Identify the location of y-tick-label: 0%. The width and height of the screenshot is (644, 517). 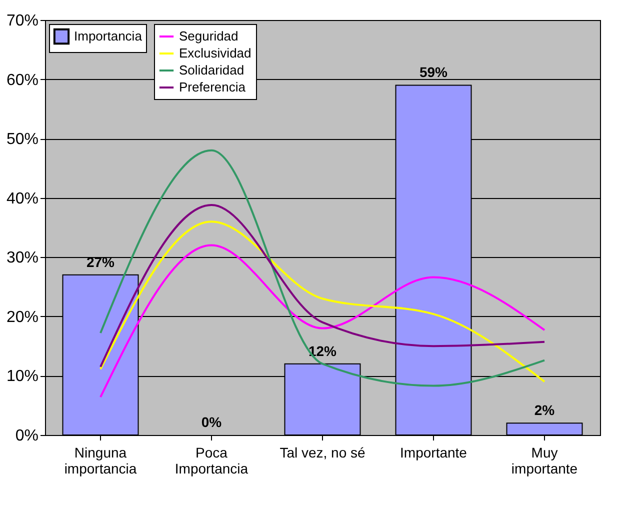
(26, 436).